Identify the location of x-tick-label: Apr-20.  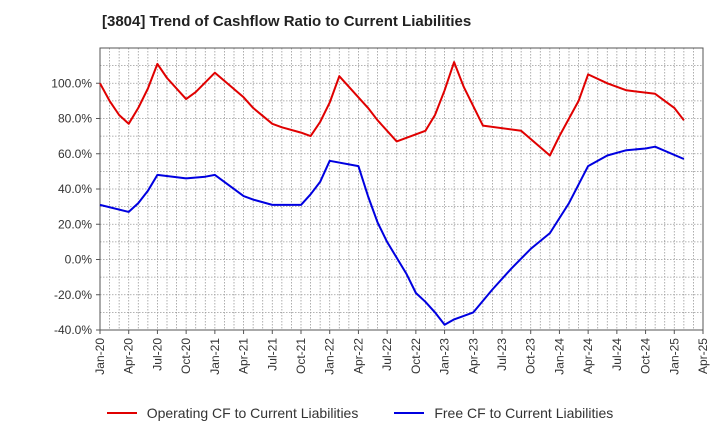
(129, 356).